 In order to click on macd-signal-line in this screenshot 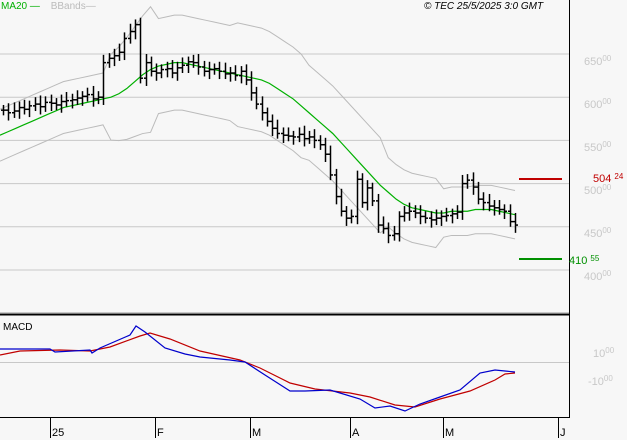, I will do `click(258, 370)`.